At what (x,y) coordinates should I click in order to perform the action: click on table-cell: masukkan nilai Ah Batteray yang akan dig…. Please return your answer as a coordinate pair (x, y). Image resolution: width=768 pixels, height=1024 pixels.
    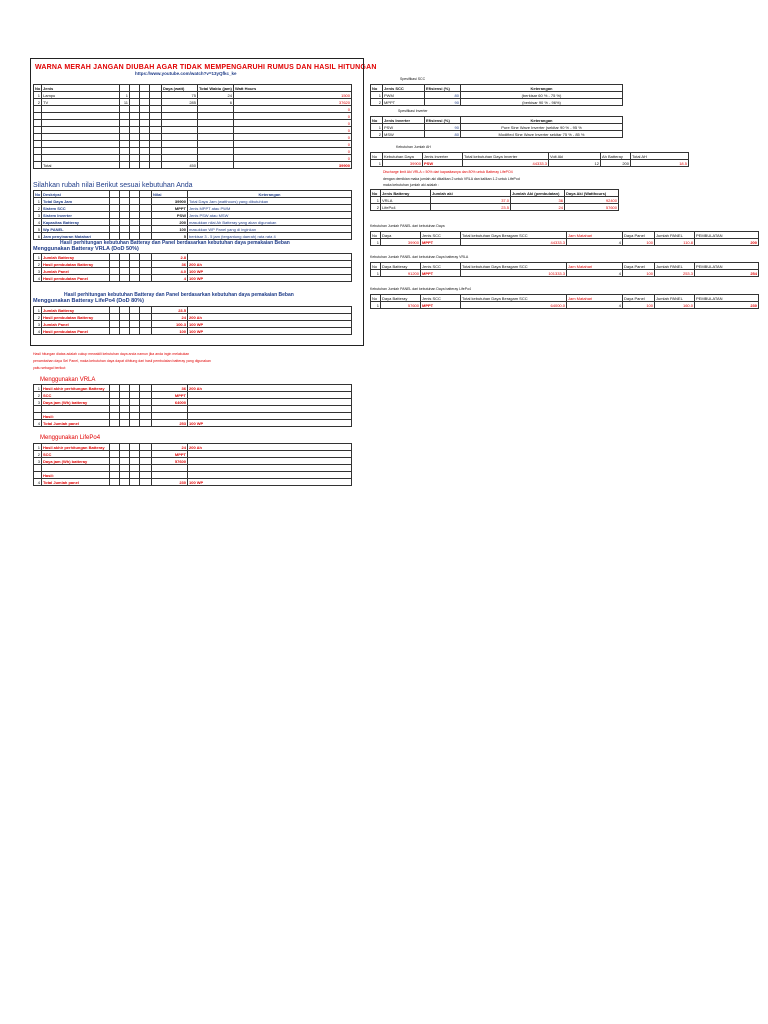
    Looking at the image, I should click on (269, 222).